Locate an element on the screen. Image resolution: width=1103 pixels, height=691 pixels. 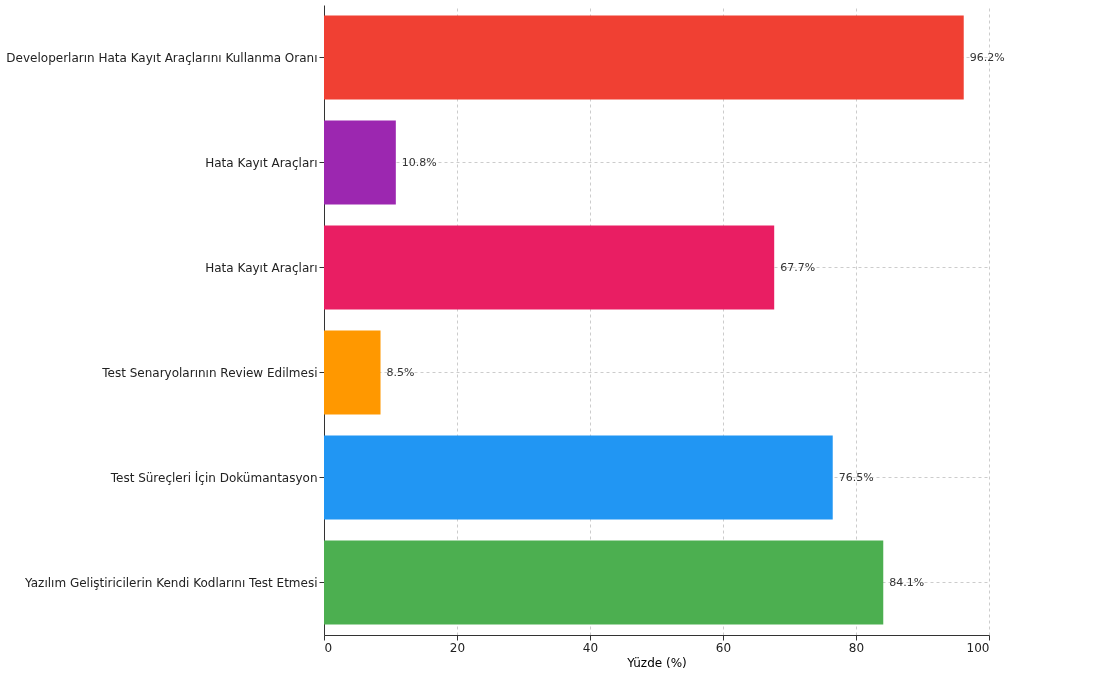
x-tick-label: 60 is located at coordinates (723, 647).